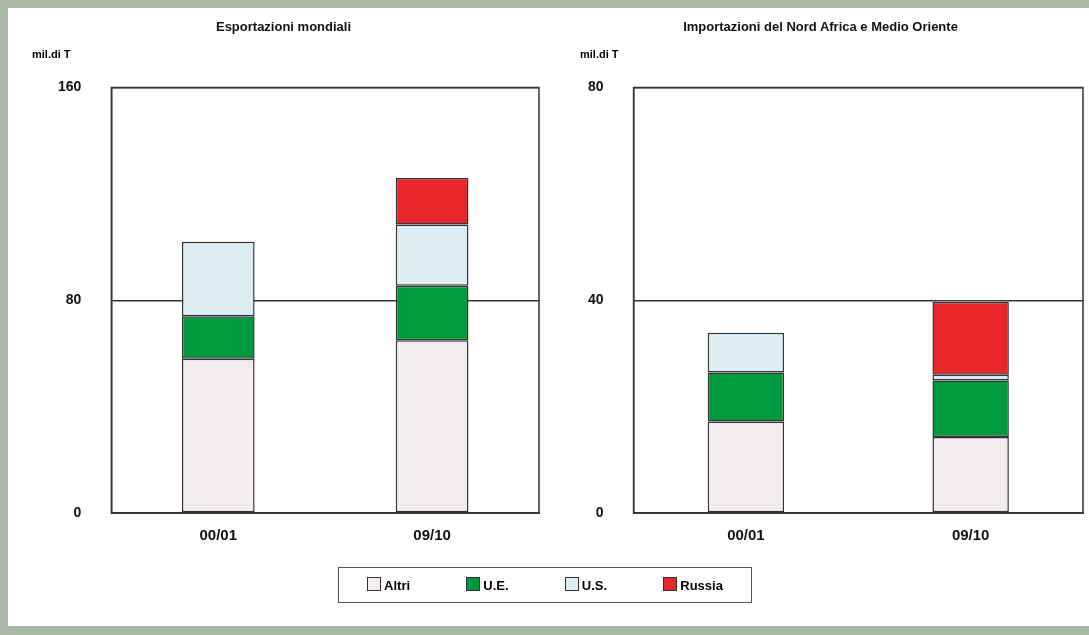 This screenshot has width=1089, height=635. I want to click on chart-title: Esportazioni mondiali, so click(283, 27).